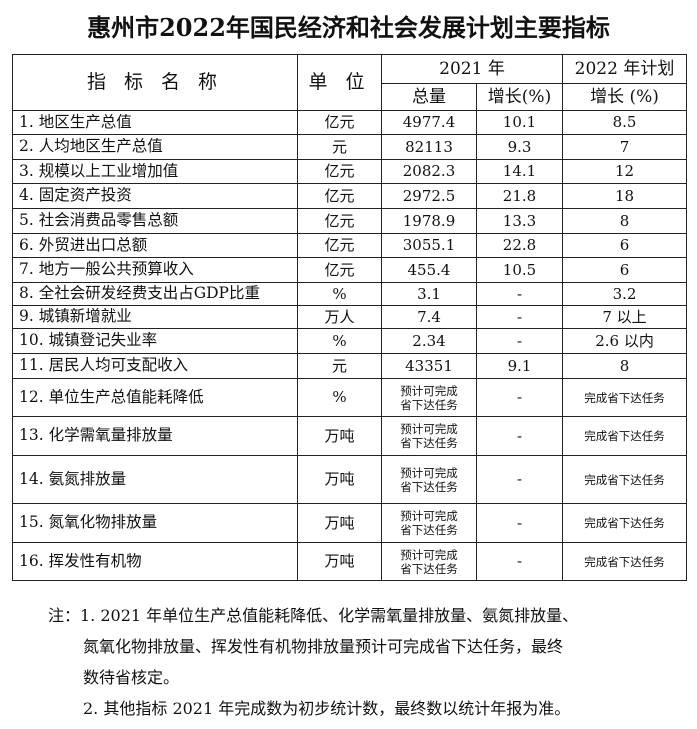 The image size is (697, 729). What do you see at coordinates (519, 97) in the screenshot?
I see `header-growth-2021: 增长(%)` at bounding box center [519, 97].